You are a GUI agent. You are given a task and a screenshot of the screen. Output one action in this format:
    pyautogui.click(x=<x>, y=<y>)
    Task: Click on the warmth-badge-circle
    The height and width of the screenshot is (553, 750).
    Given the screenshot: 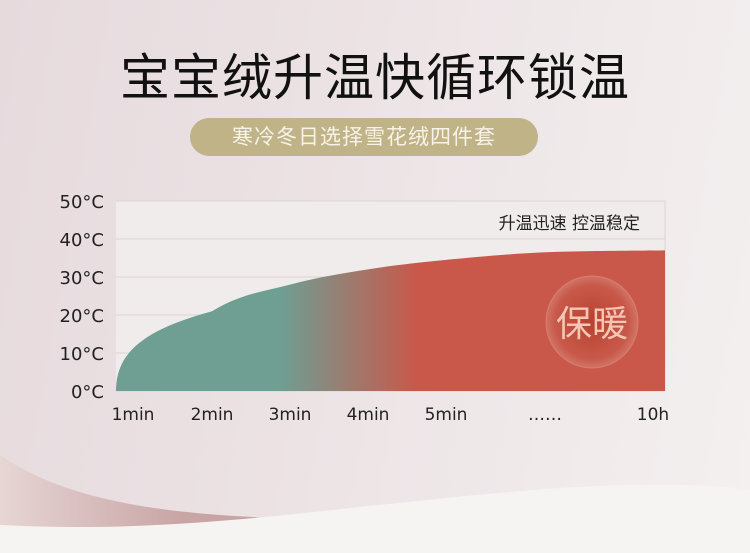 What is the action you would take?
    pyautogui.click(x=592, y=322)
    